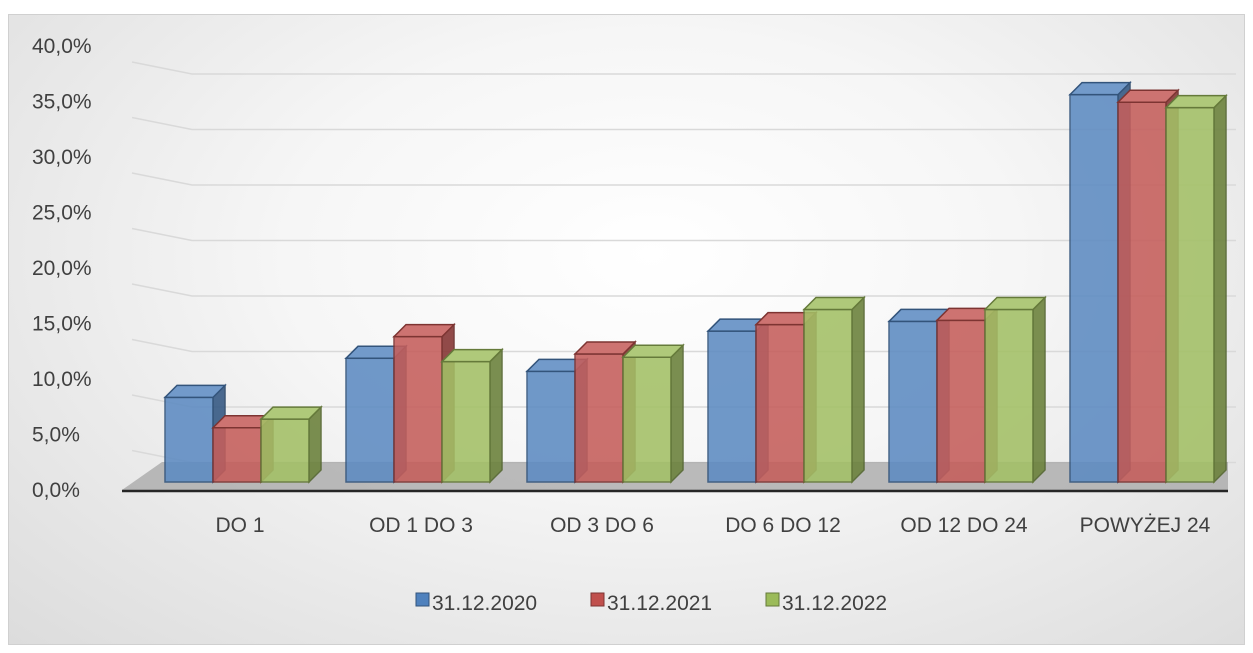 The height and width of the screenshot is (653, 1253). I want to click on y-tick-label: 5,0%, so click(56, 435).